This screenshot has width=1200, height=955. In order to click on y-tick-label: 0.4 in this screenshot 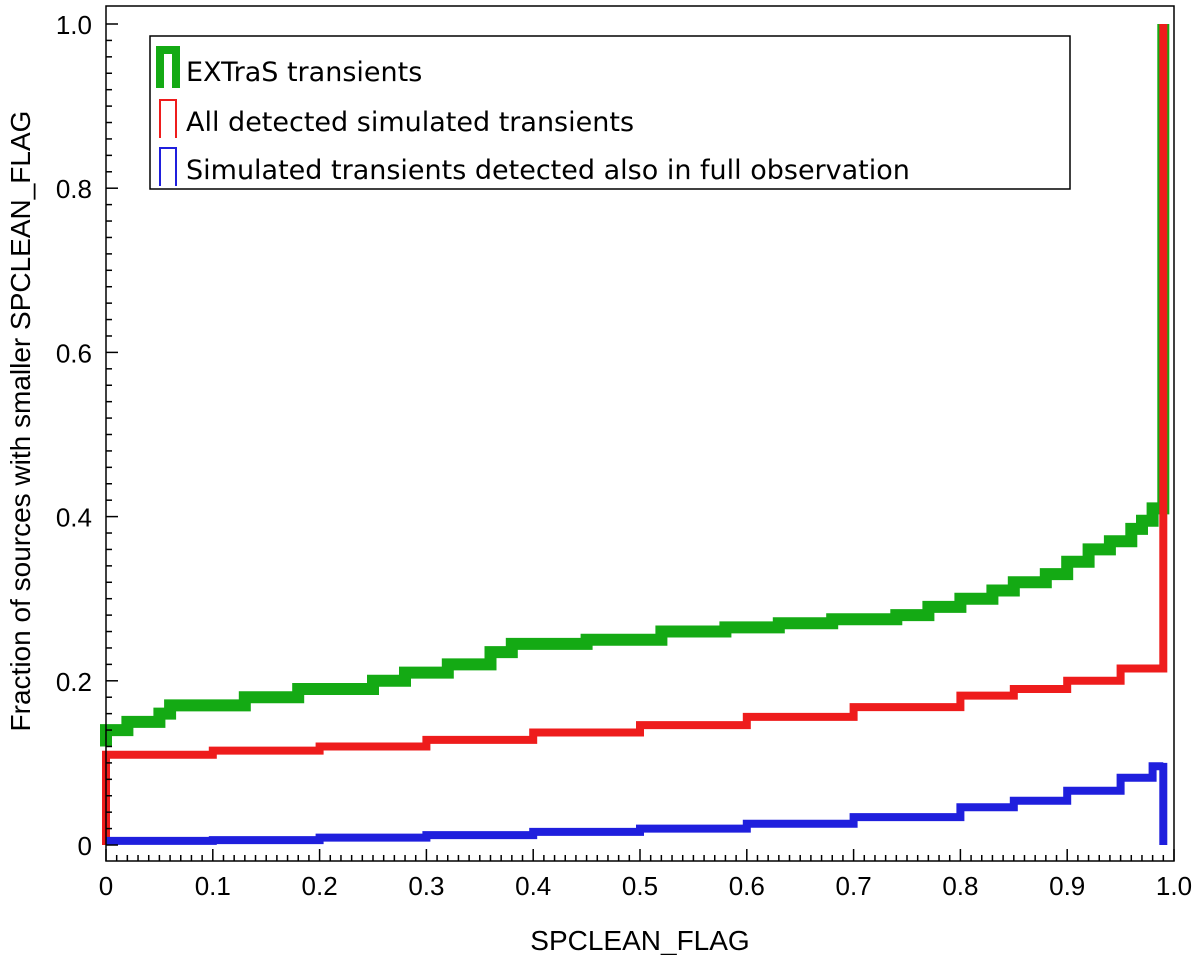, I will do `click(74, 518)`.